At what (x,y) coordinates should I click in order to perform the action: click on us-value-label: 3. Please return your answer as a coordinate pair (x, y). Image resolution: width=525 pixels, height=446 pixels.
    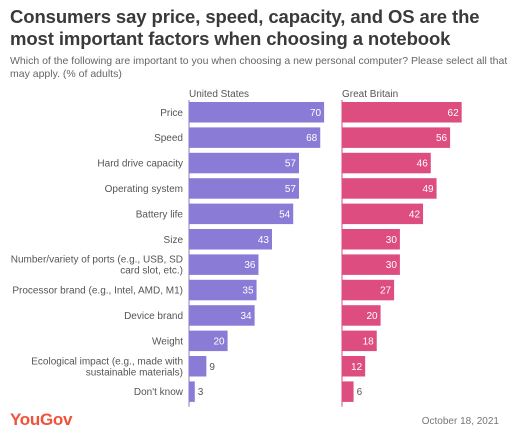
    Looking at the image, I should click on (201, 392).